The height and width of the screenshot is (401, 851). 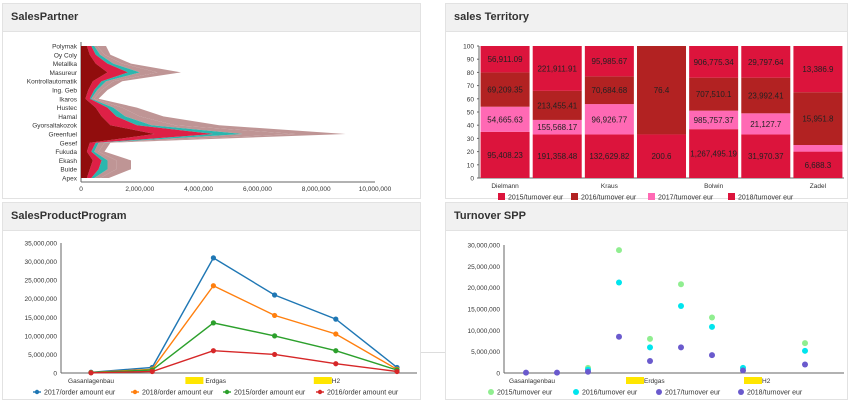 What do you see at coordinates (66, 55) in the screenshot?
I see `y-tick-label: Oy Coly` at bounding box center [66, 55].